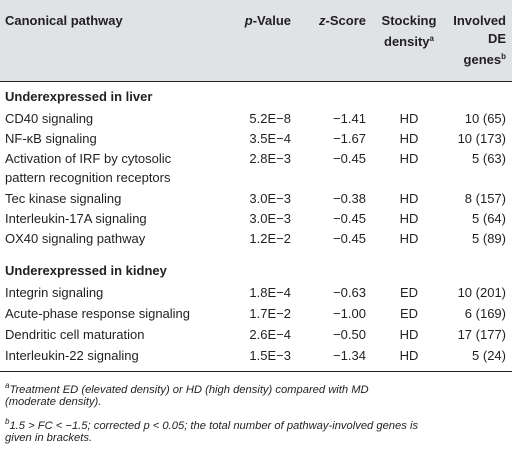 Image resolution: width=512 pixels, height=453 pixels. I want to click on cell-genes: 5 (24), so click(489, 355).